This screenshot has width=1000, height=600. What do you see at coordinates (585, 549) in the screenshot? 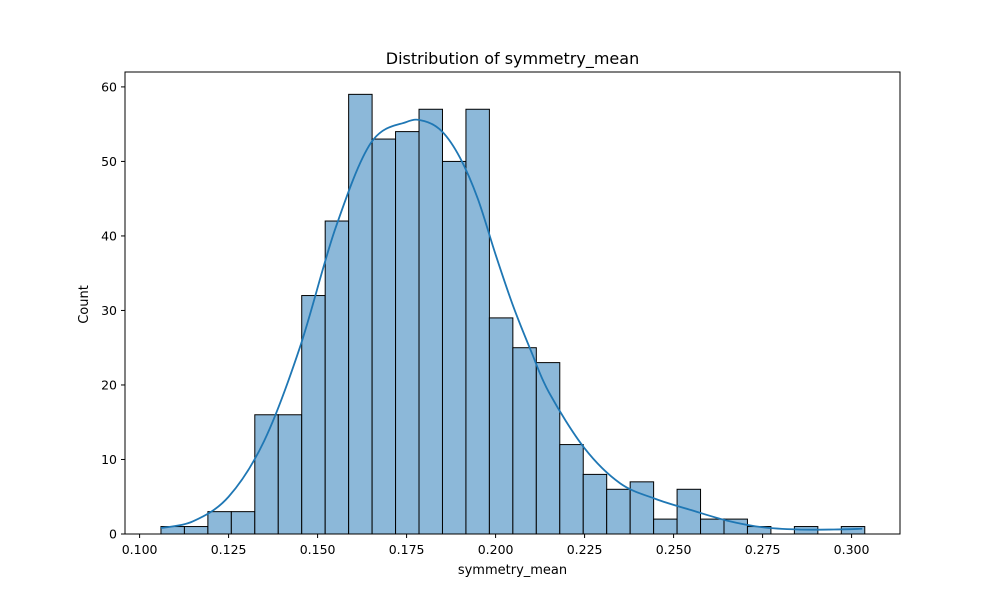
I see `x-tick-label: 0.225` at bounding box center [585, 549].